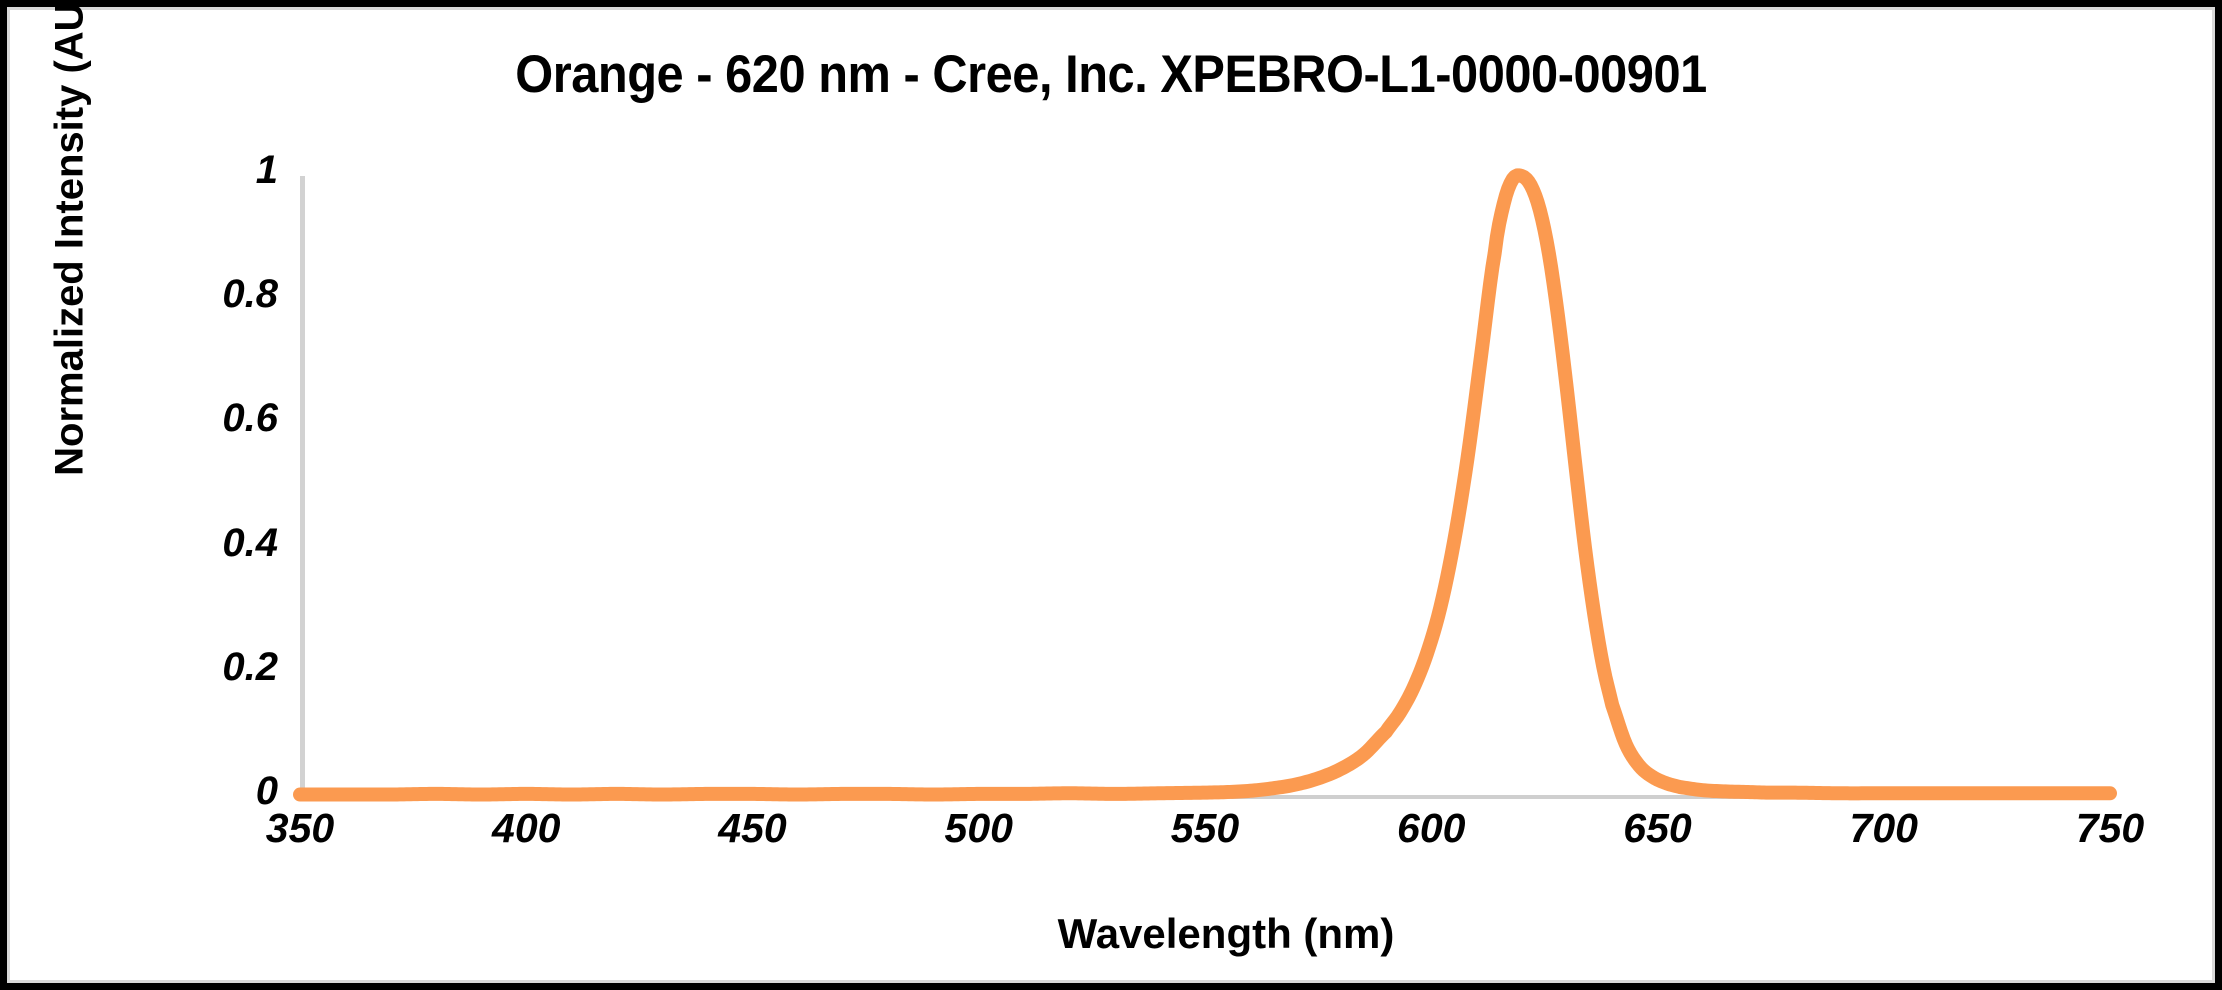 This screenshot has height=990, width=2222. I want to click on x-tick-label: 450, so click(752, 828).